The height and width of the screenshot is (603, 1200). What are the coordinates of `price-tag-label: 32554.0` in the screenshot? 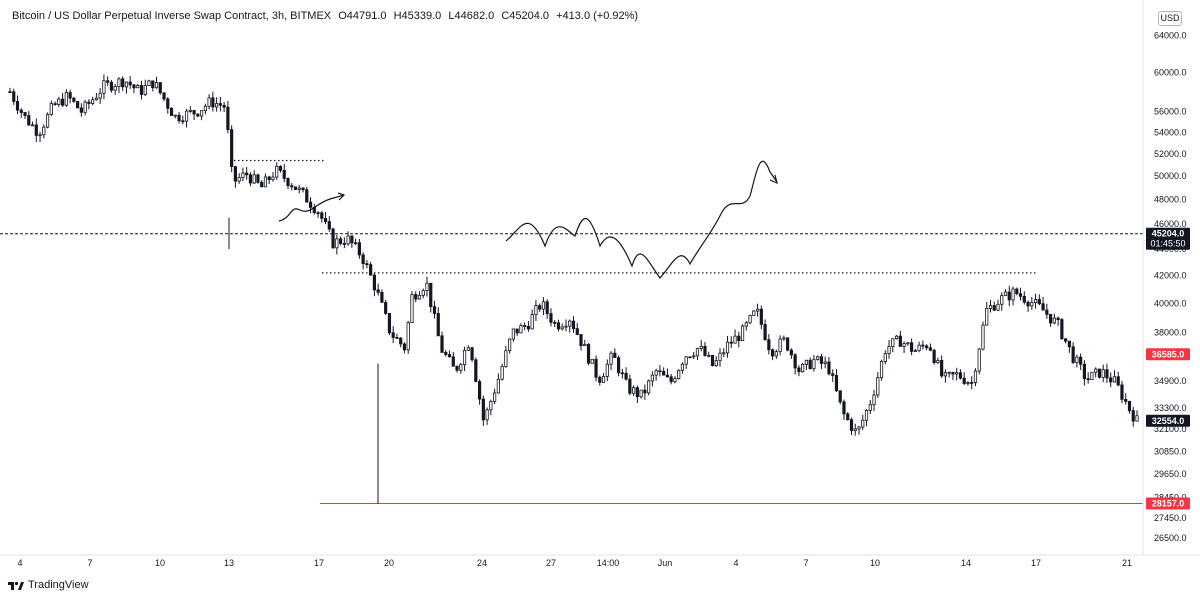 It's located at (1168, 421).